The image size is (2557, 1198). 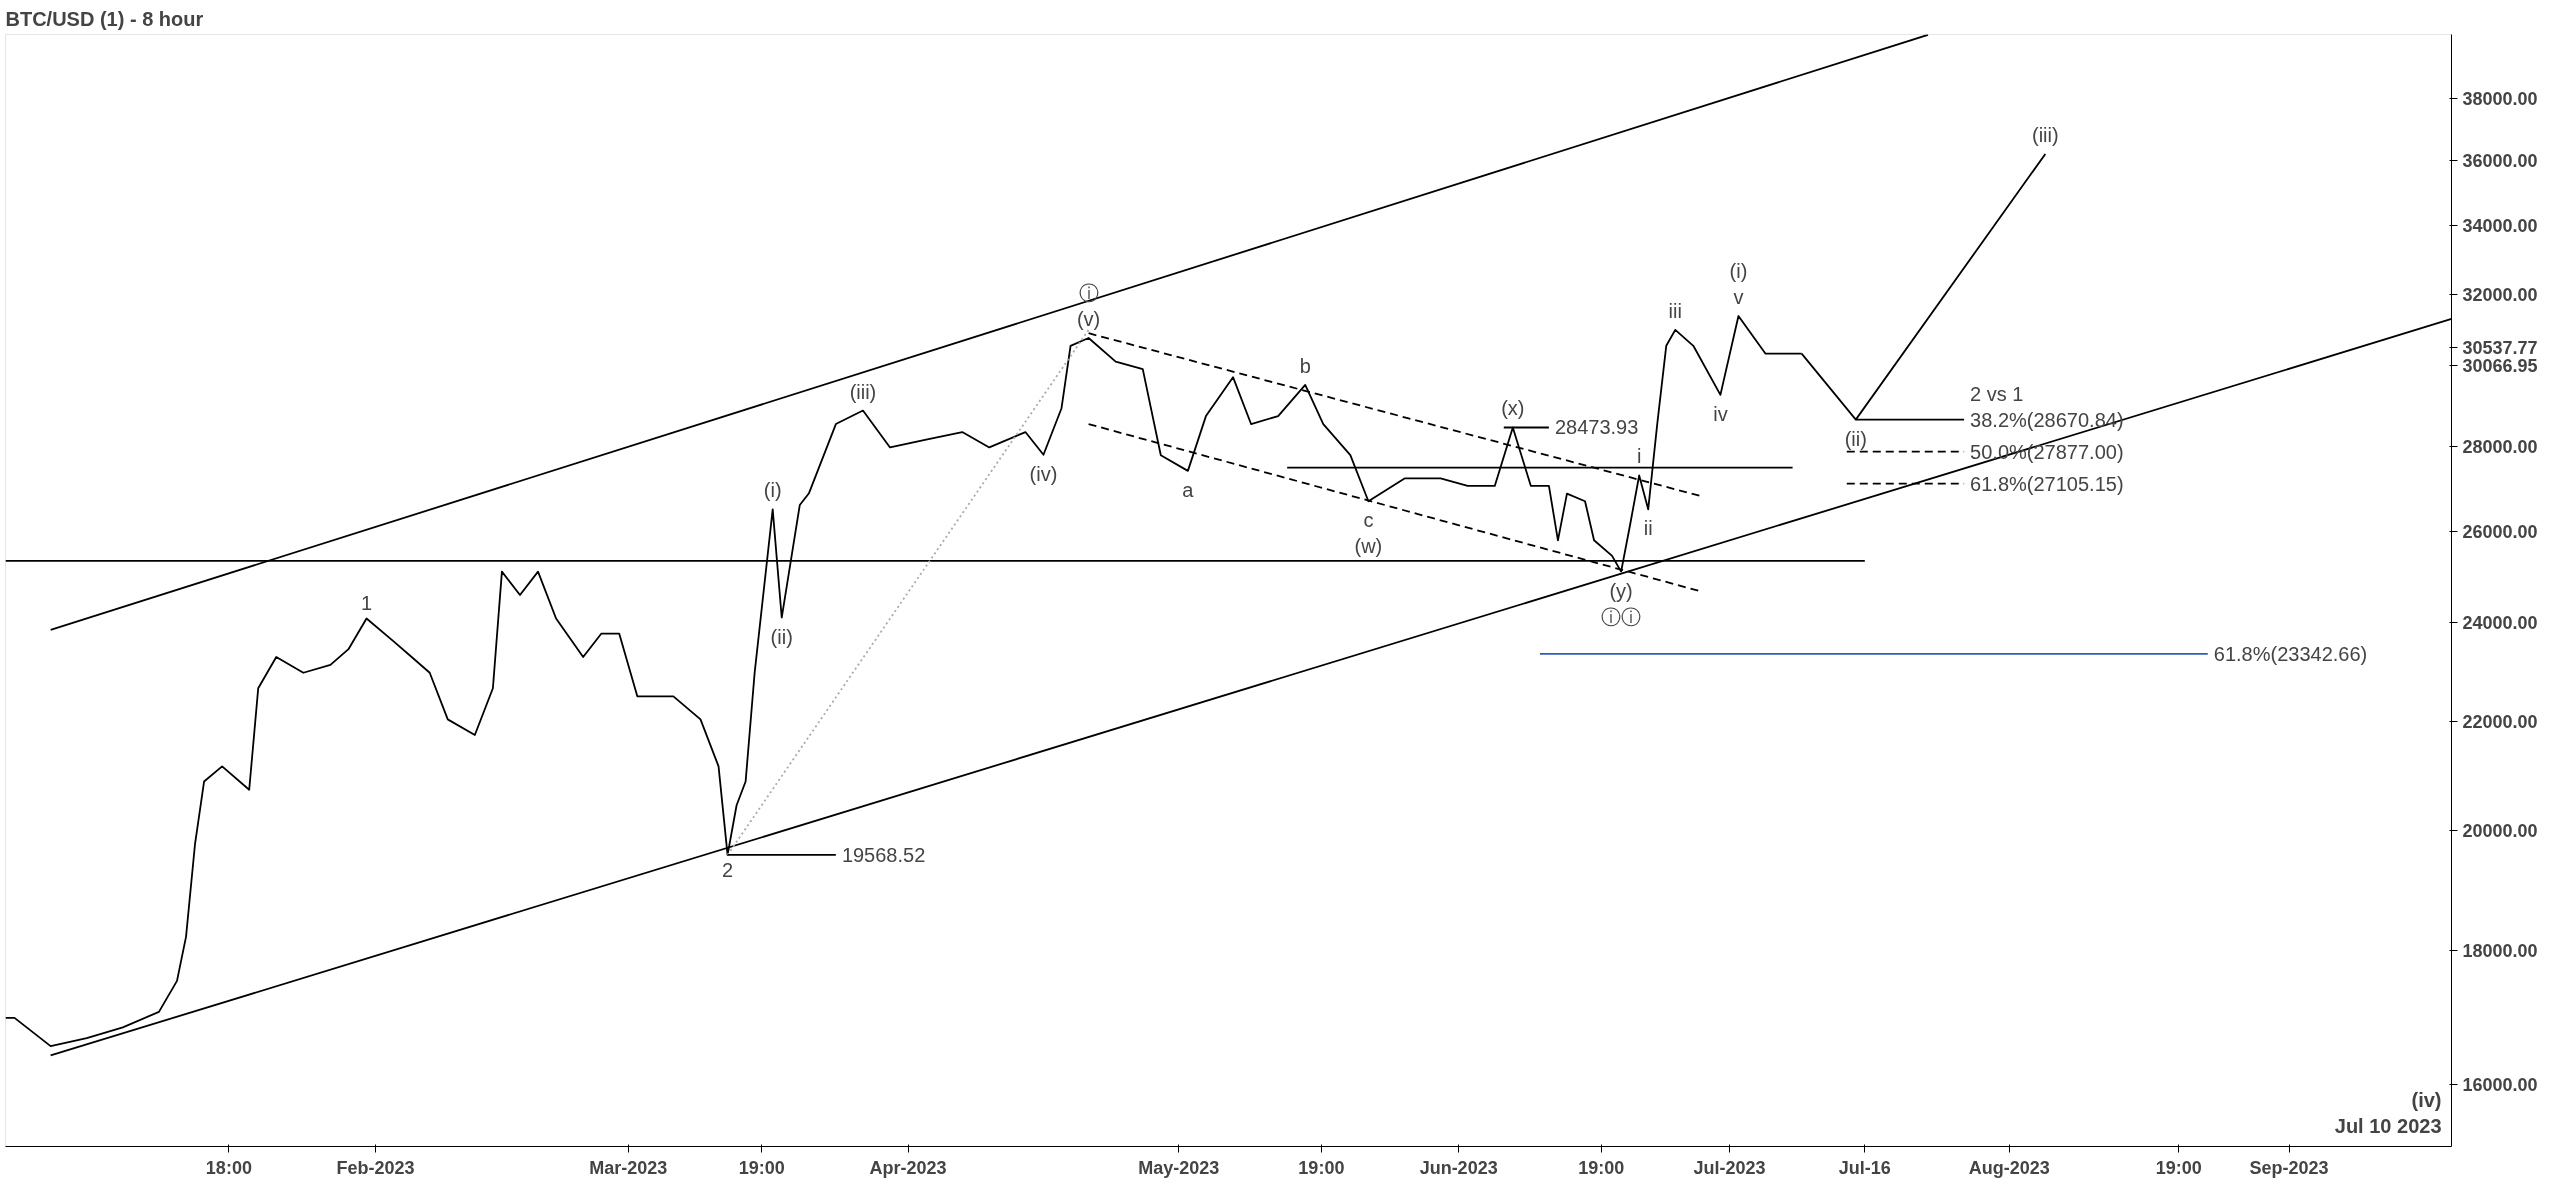 What do you see at coordinates (104, 18) in the screenshot?
I see `chart-title: BTC/USD (1) - 8 hour` at bounding box center [104, 18].